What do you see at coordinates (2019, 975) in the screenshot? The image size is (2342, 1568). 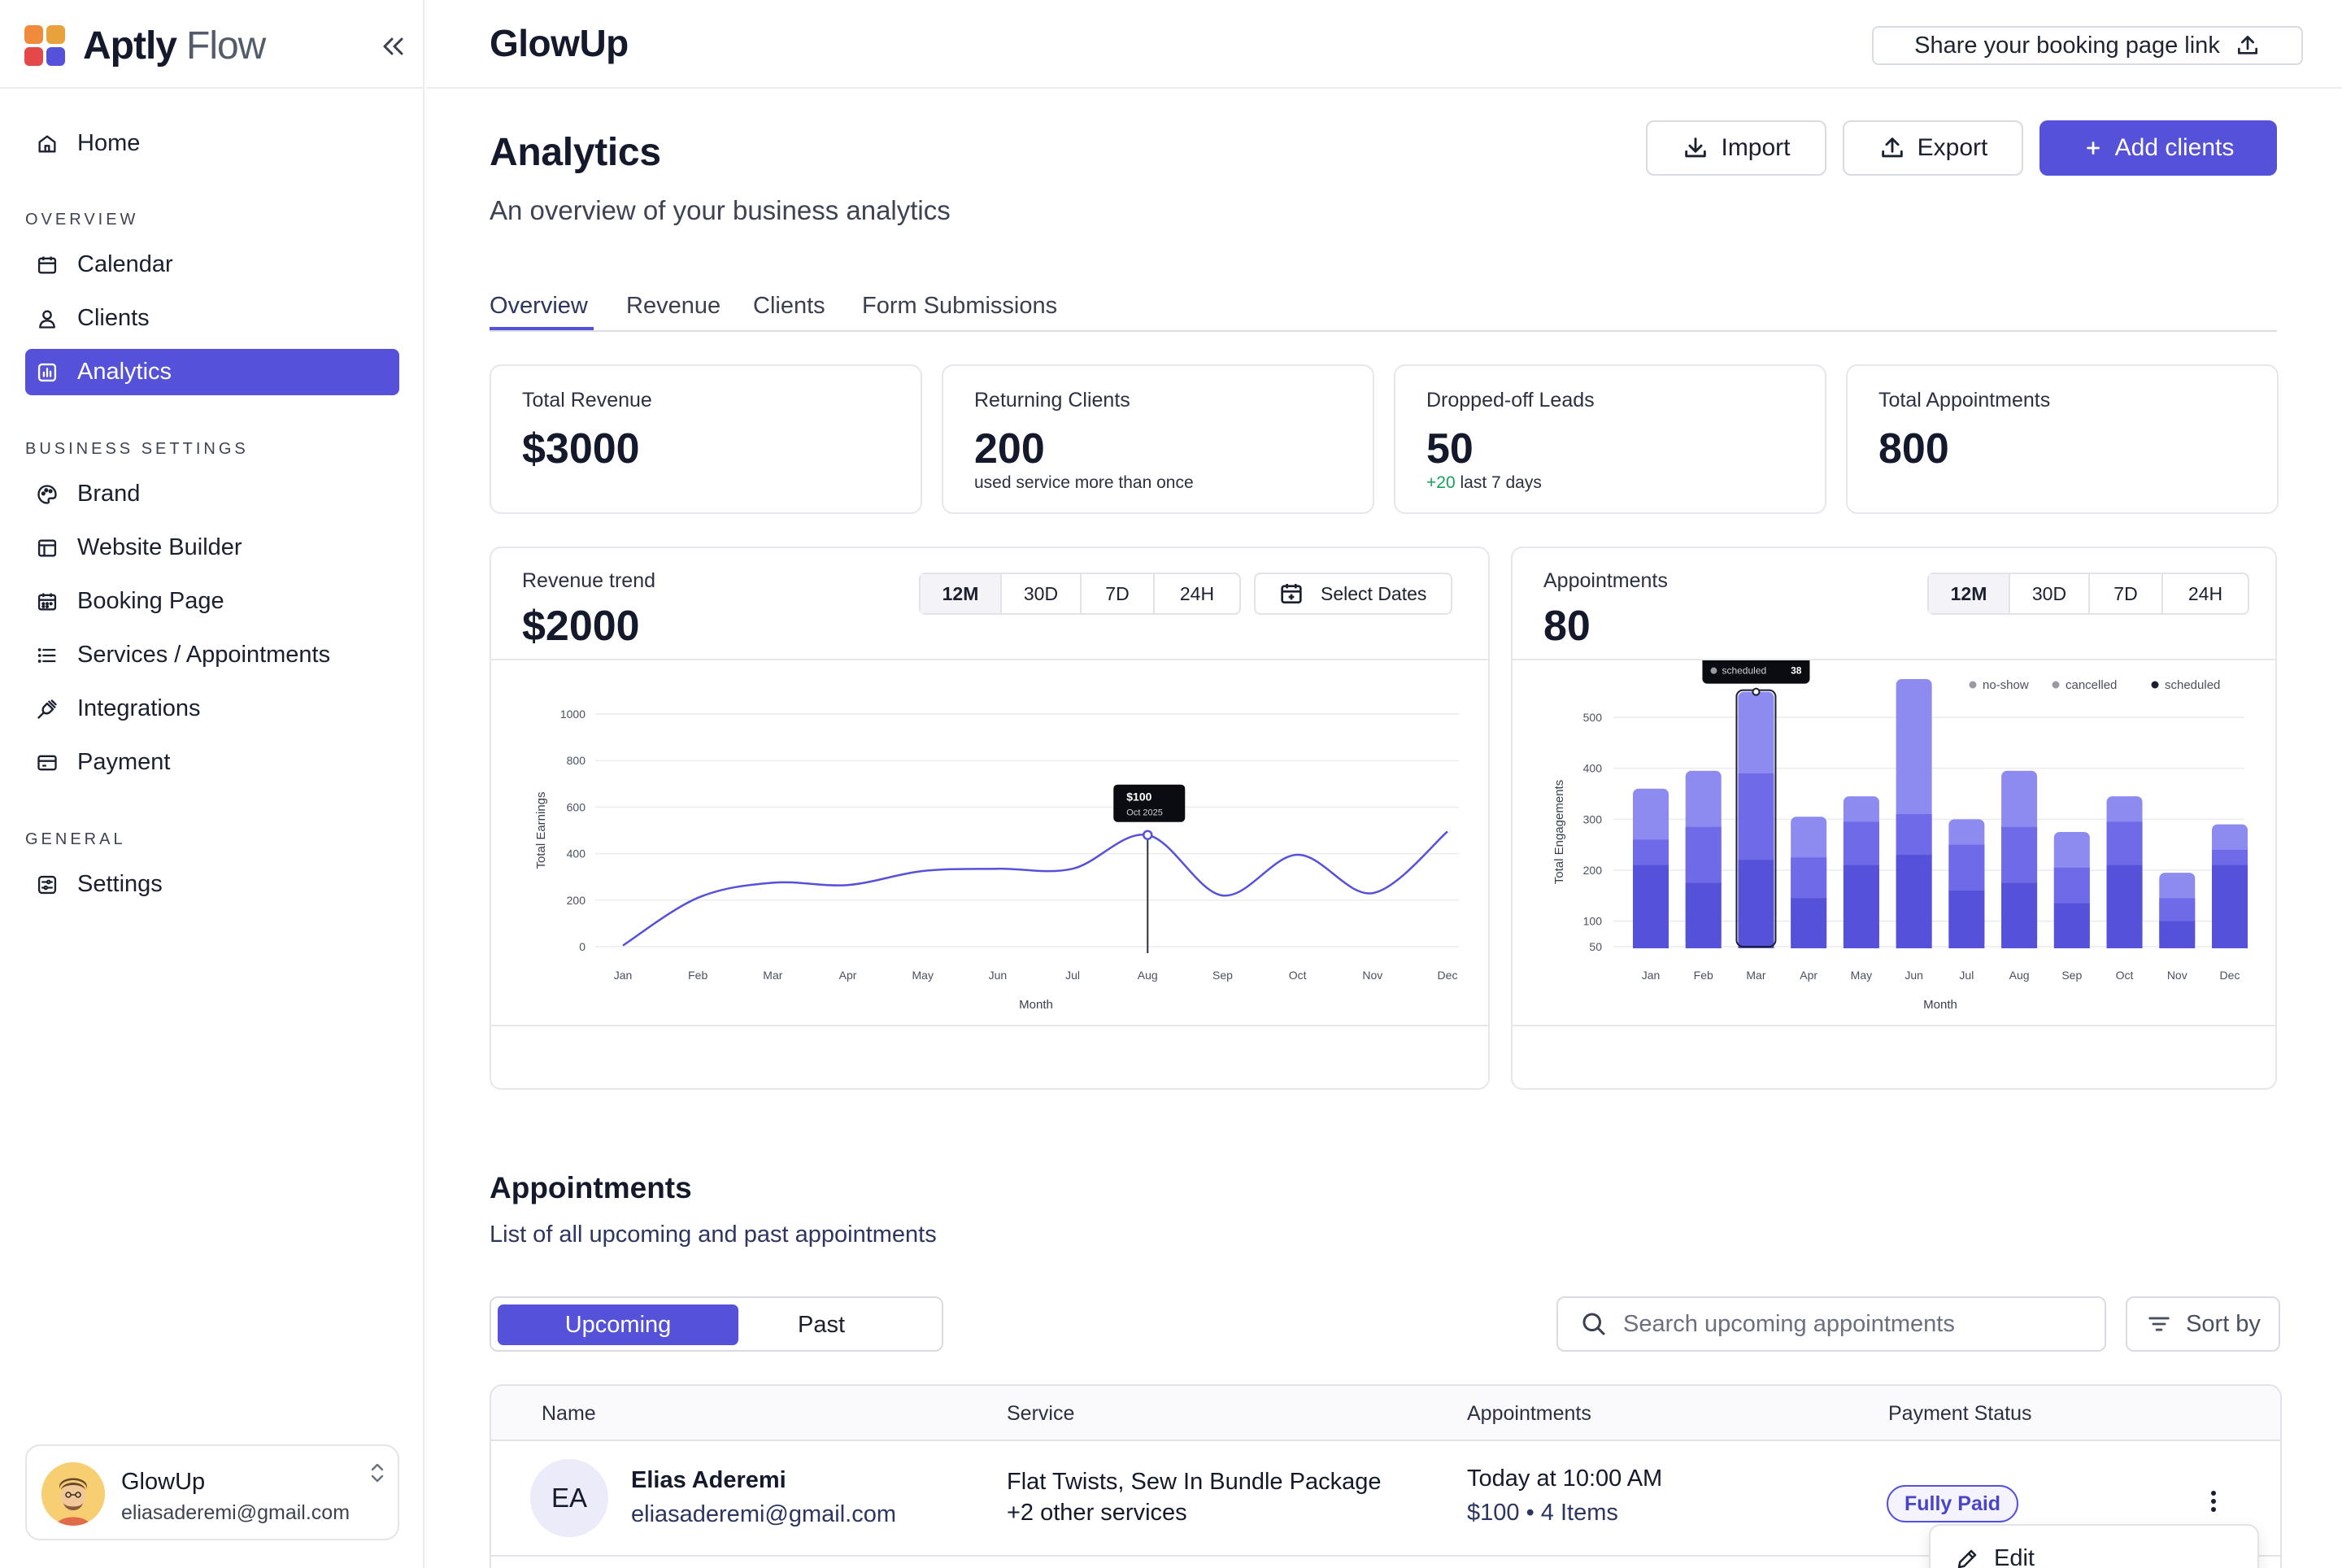 I see `x-tick-label: Aug` at bounding box center [2019, 975].